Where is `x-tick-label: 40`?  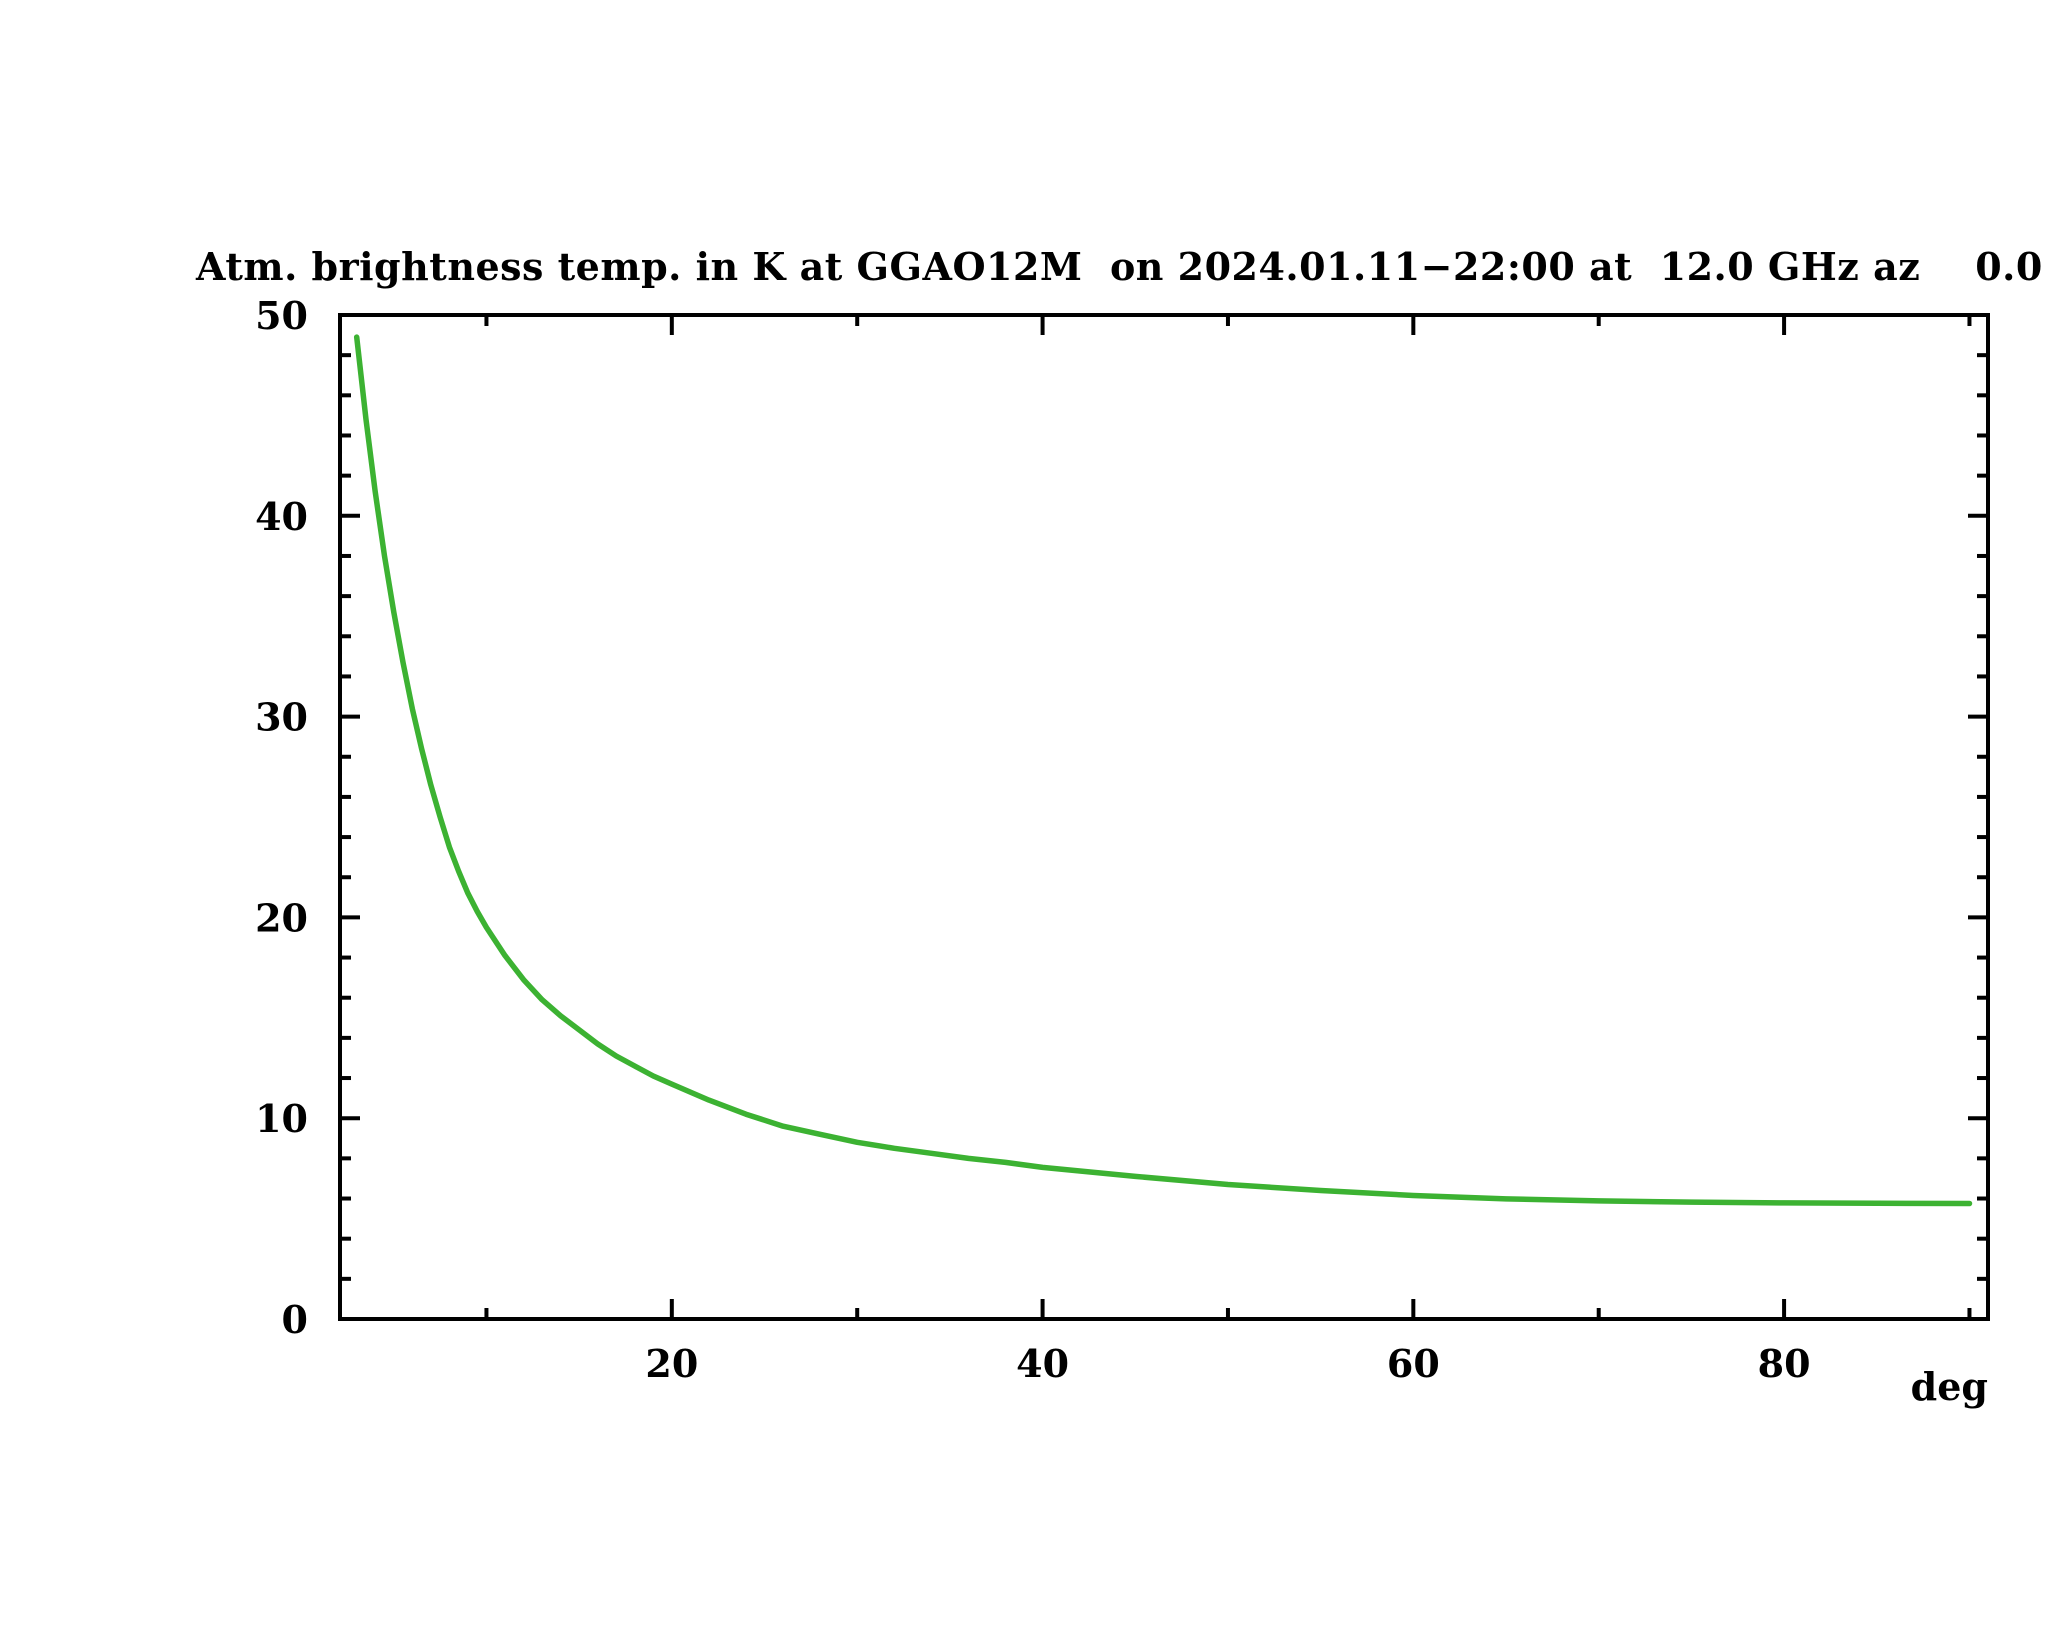
x-tick-label: 40 is located at coordinates (1042, 1363).